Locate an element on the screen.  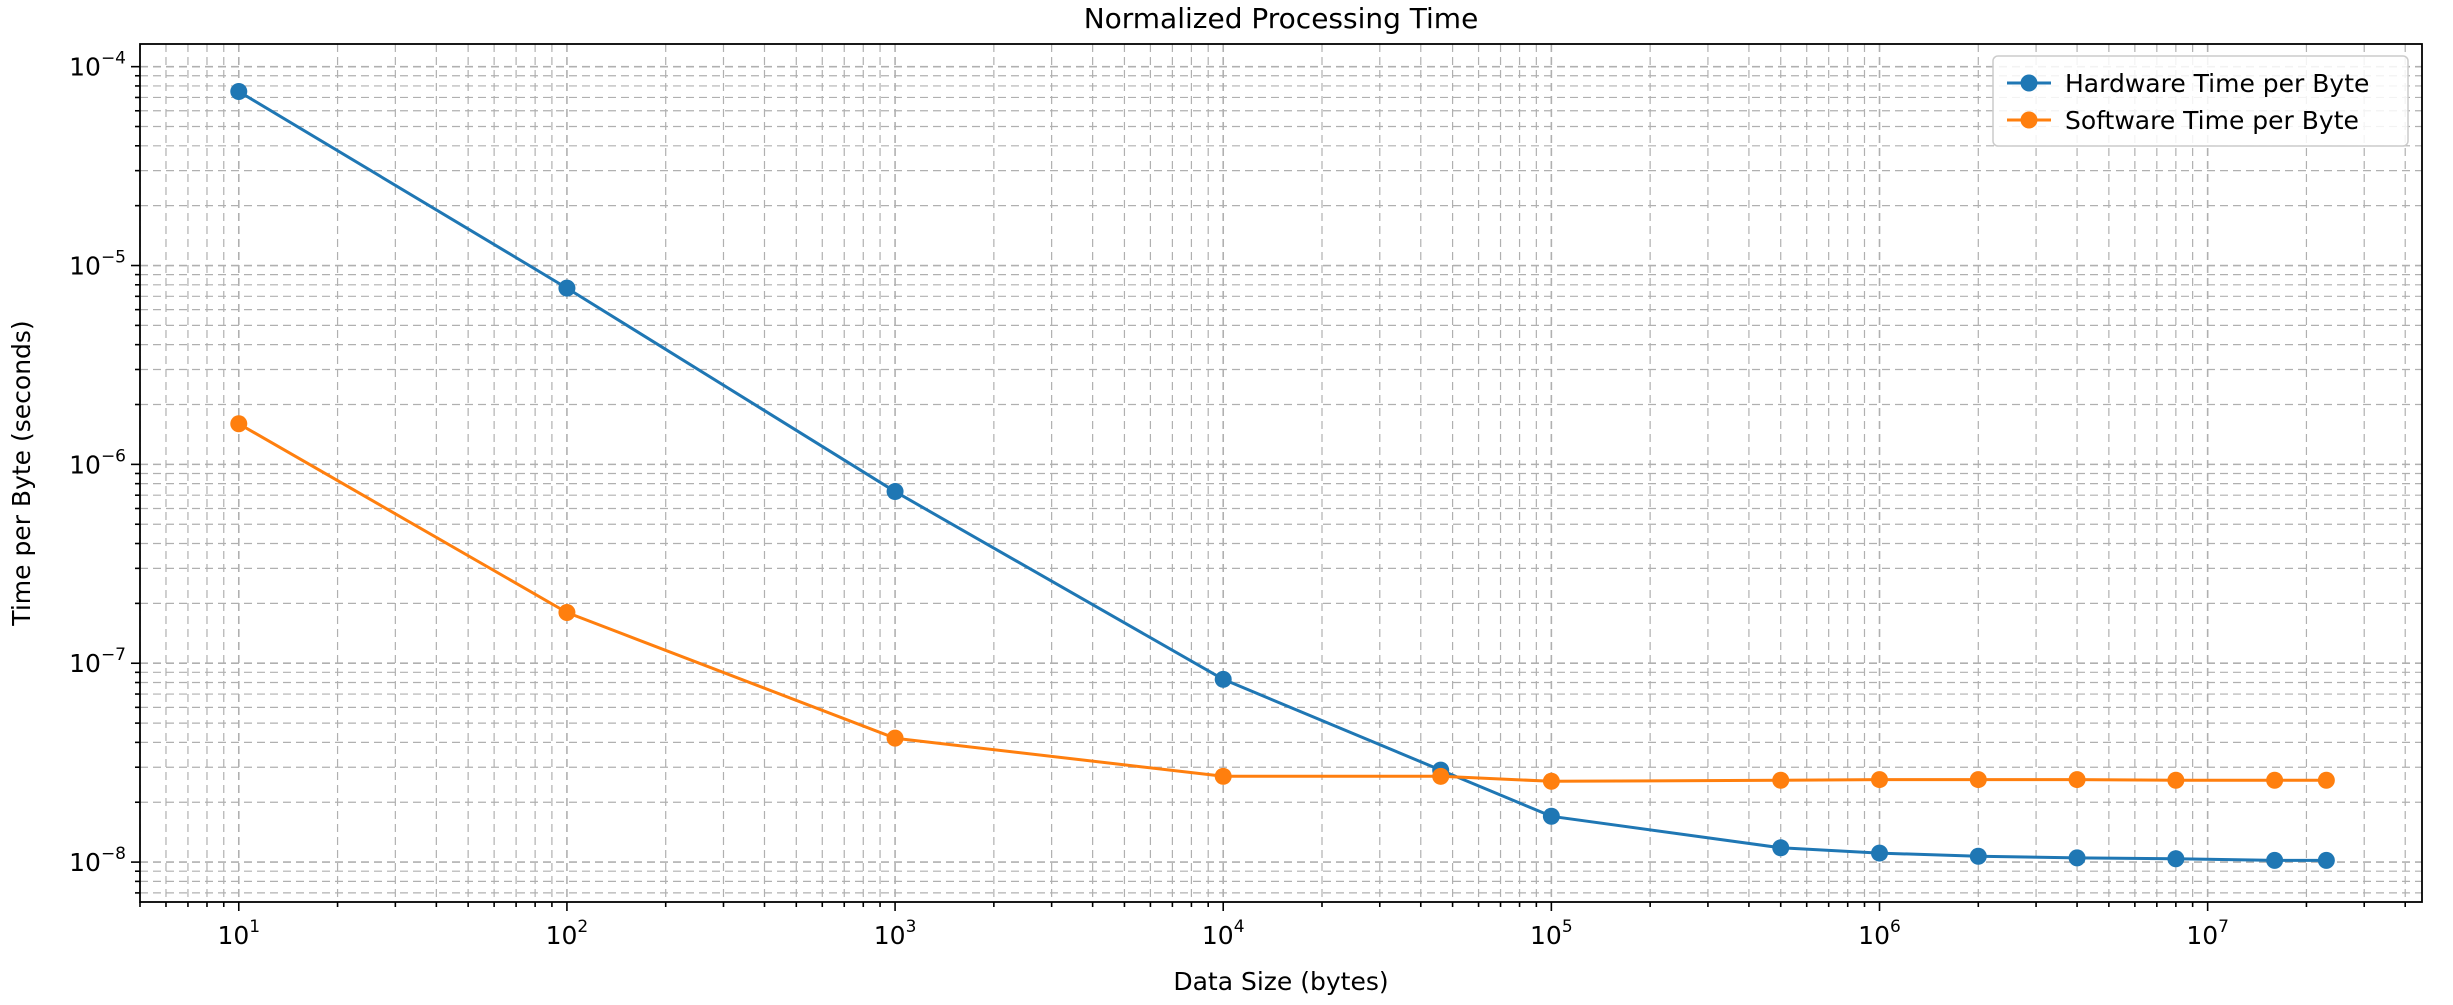
chart-title: Normalized Processing Time is located at coordinates (1281, 18).